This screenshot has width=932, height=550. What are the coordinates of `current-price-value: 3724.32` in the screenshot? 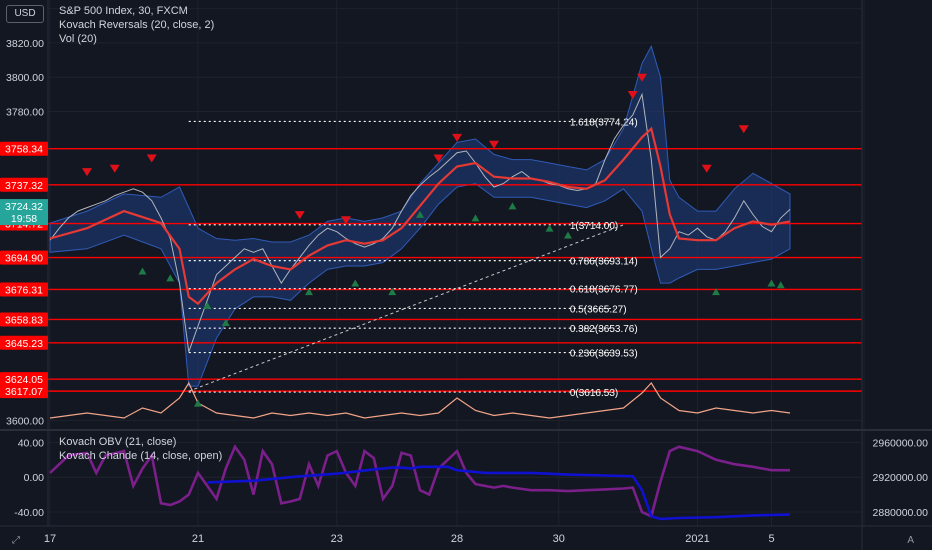 It's located at (24, 207).